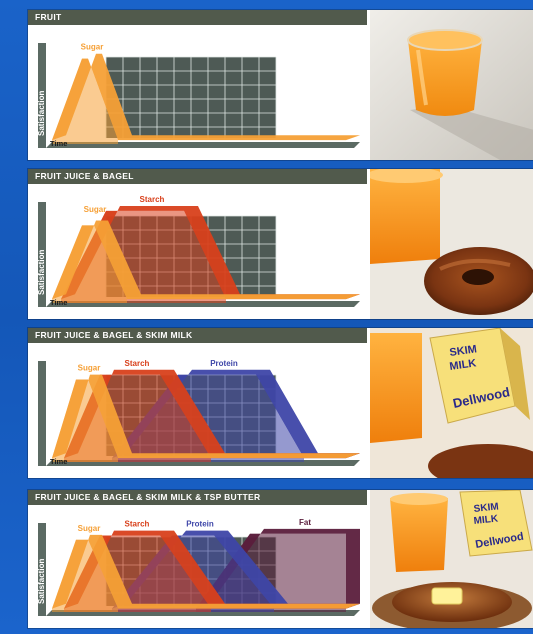 Image resolution: width=533 pixels, height=634 pixels. I want to click on chart-container: Starch Sugar Satisfaction Time, so click(198, 251).